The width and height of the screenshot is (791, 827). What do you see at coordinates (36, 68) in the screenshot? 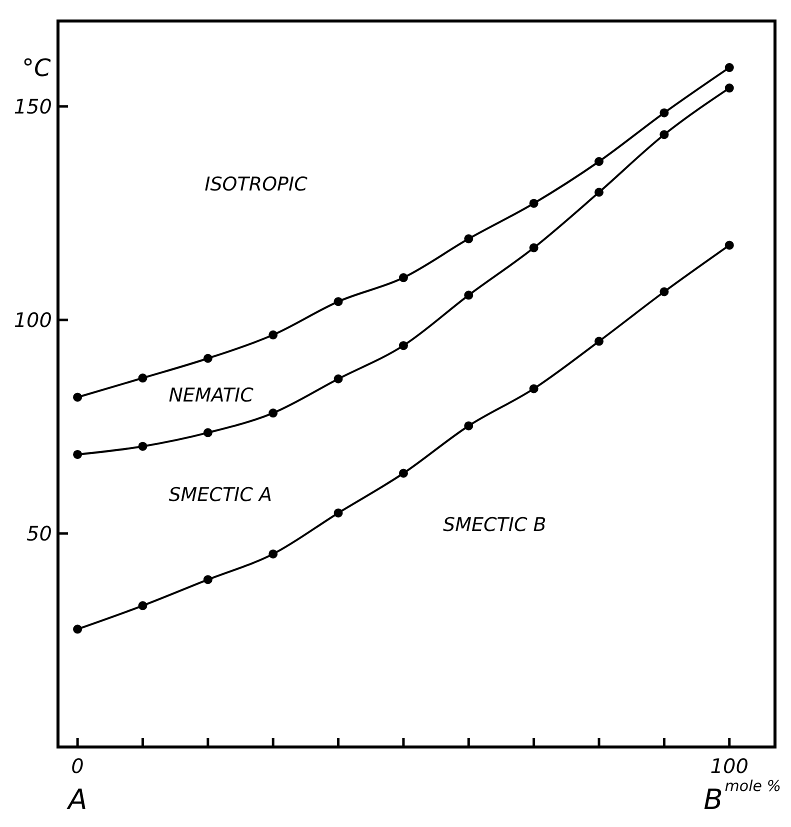
I see `y-axis-title: °C` at bounding box center [36, 68].